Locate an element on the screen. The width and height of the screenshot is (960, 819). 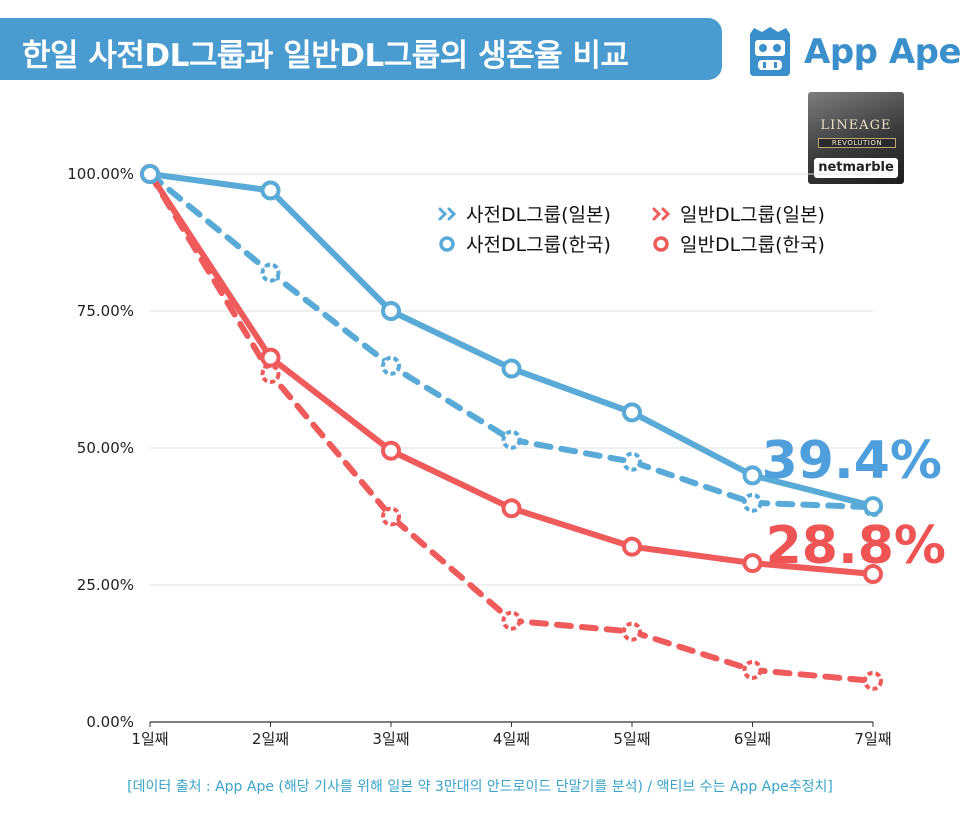
annotation-japan-final: 39.4% is located at coordinates (852, 461).